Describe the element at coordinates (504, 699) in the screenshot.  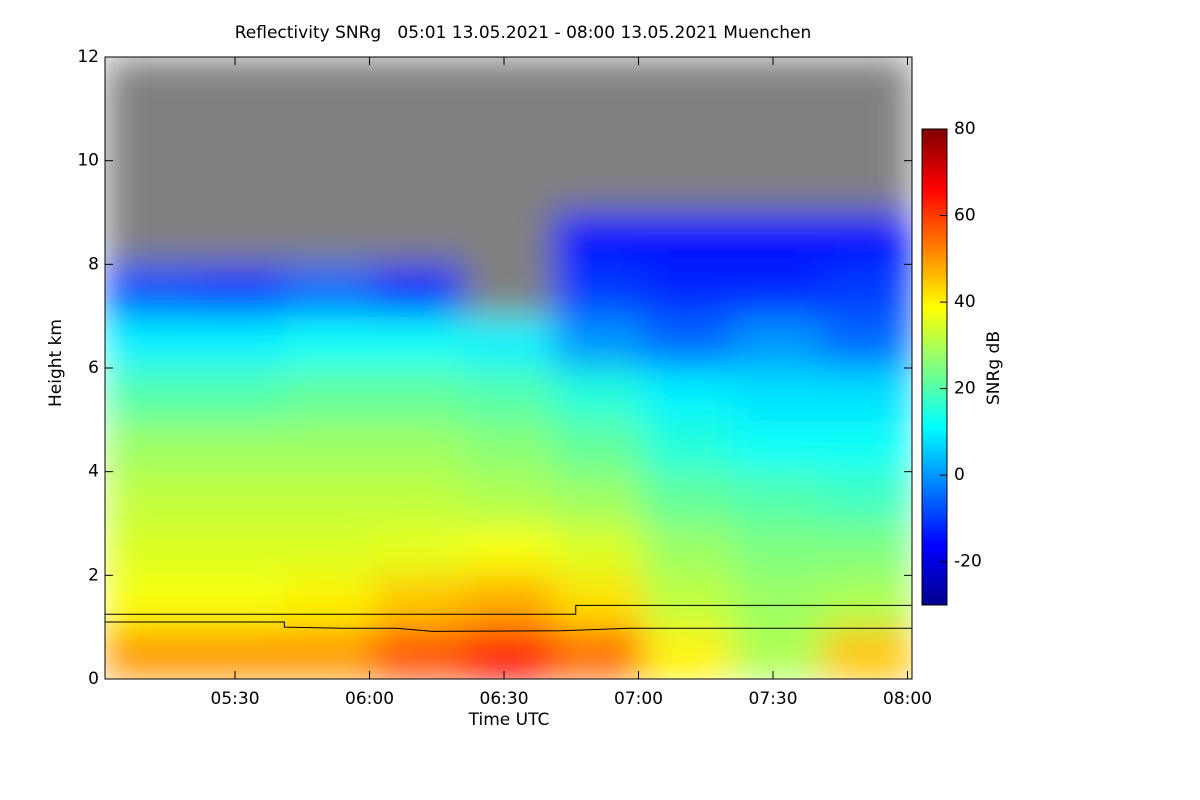
I see `x-tick-label: 06:30` at that location.